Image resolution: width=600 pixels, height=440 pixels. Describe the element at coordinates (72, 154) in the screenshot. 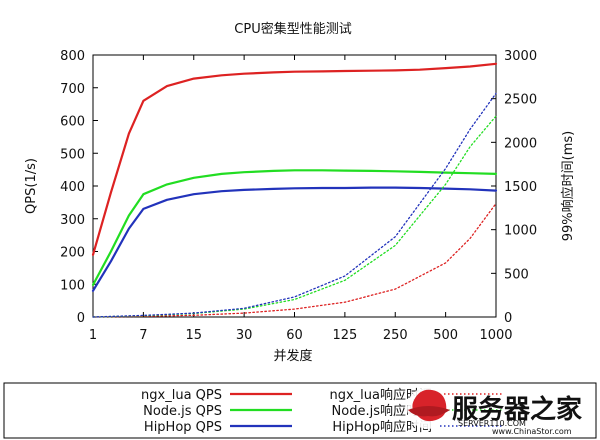

I see `tick-label-left: 500` at that location.